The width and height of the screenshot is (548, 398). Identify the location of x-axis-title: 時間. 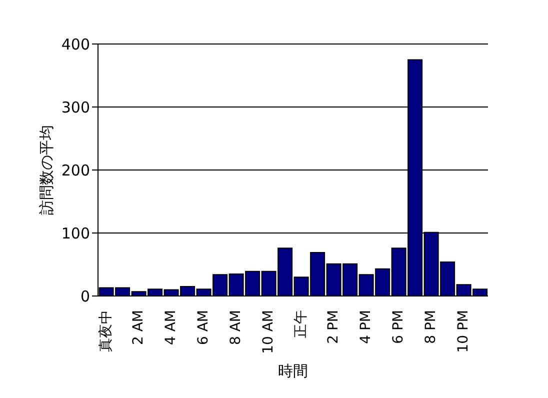
(293, 371).